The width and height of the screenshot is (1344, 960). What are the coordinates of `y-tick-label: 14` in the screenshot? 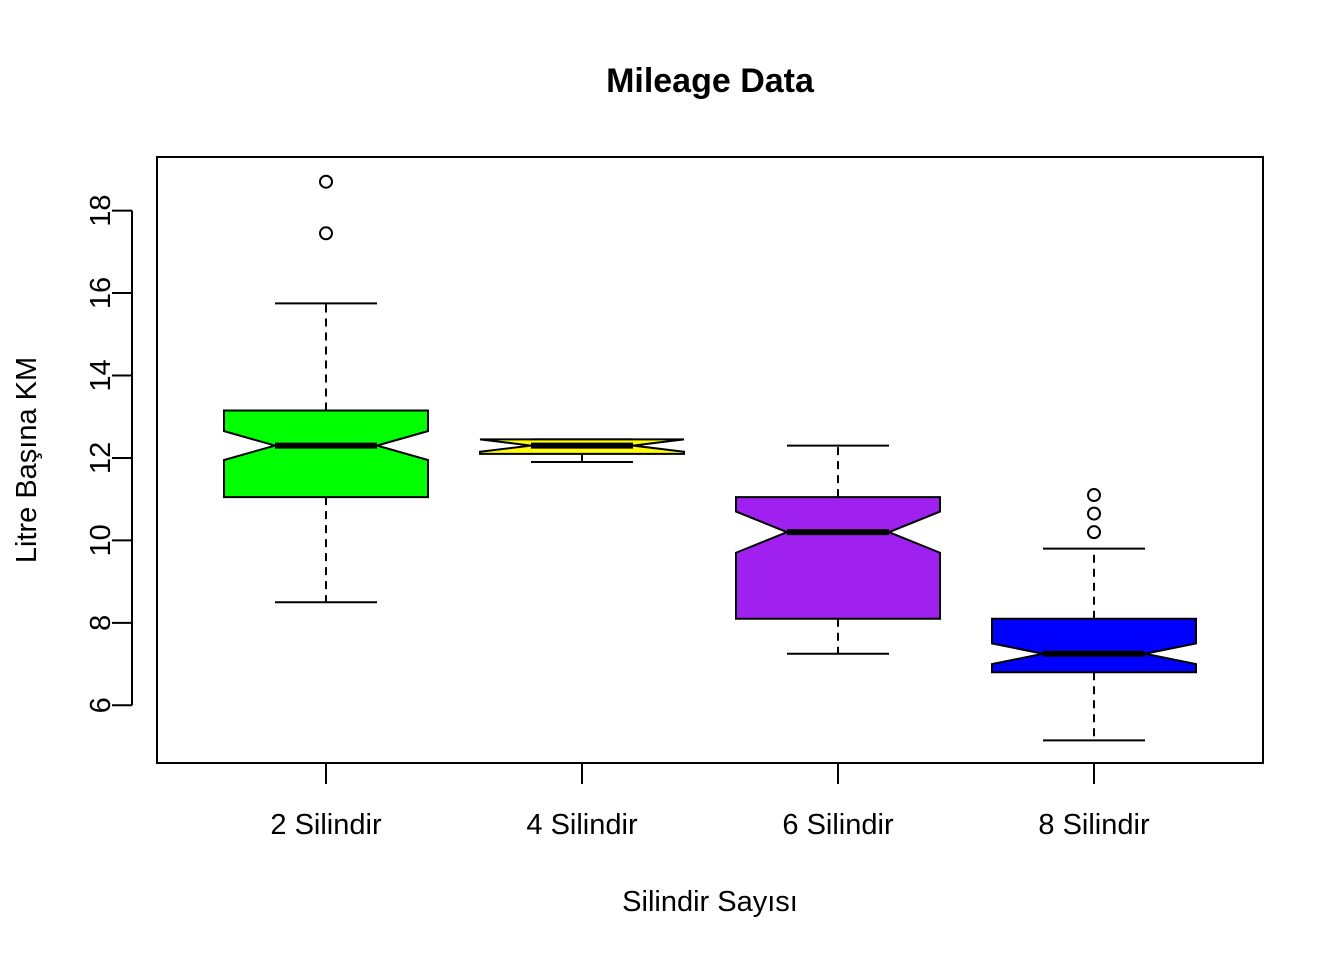 It's located at (101, 375).